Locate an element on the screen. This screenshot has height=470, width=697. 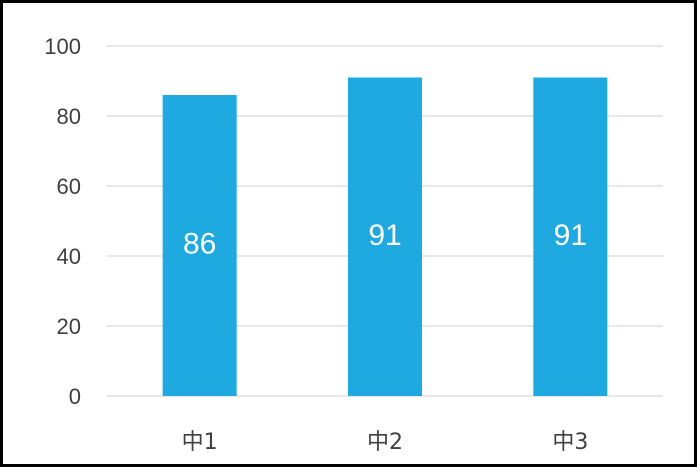
y-tick-label: 60 is located at coordinates (69, 186).